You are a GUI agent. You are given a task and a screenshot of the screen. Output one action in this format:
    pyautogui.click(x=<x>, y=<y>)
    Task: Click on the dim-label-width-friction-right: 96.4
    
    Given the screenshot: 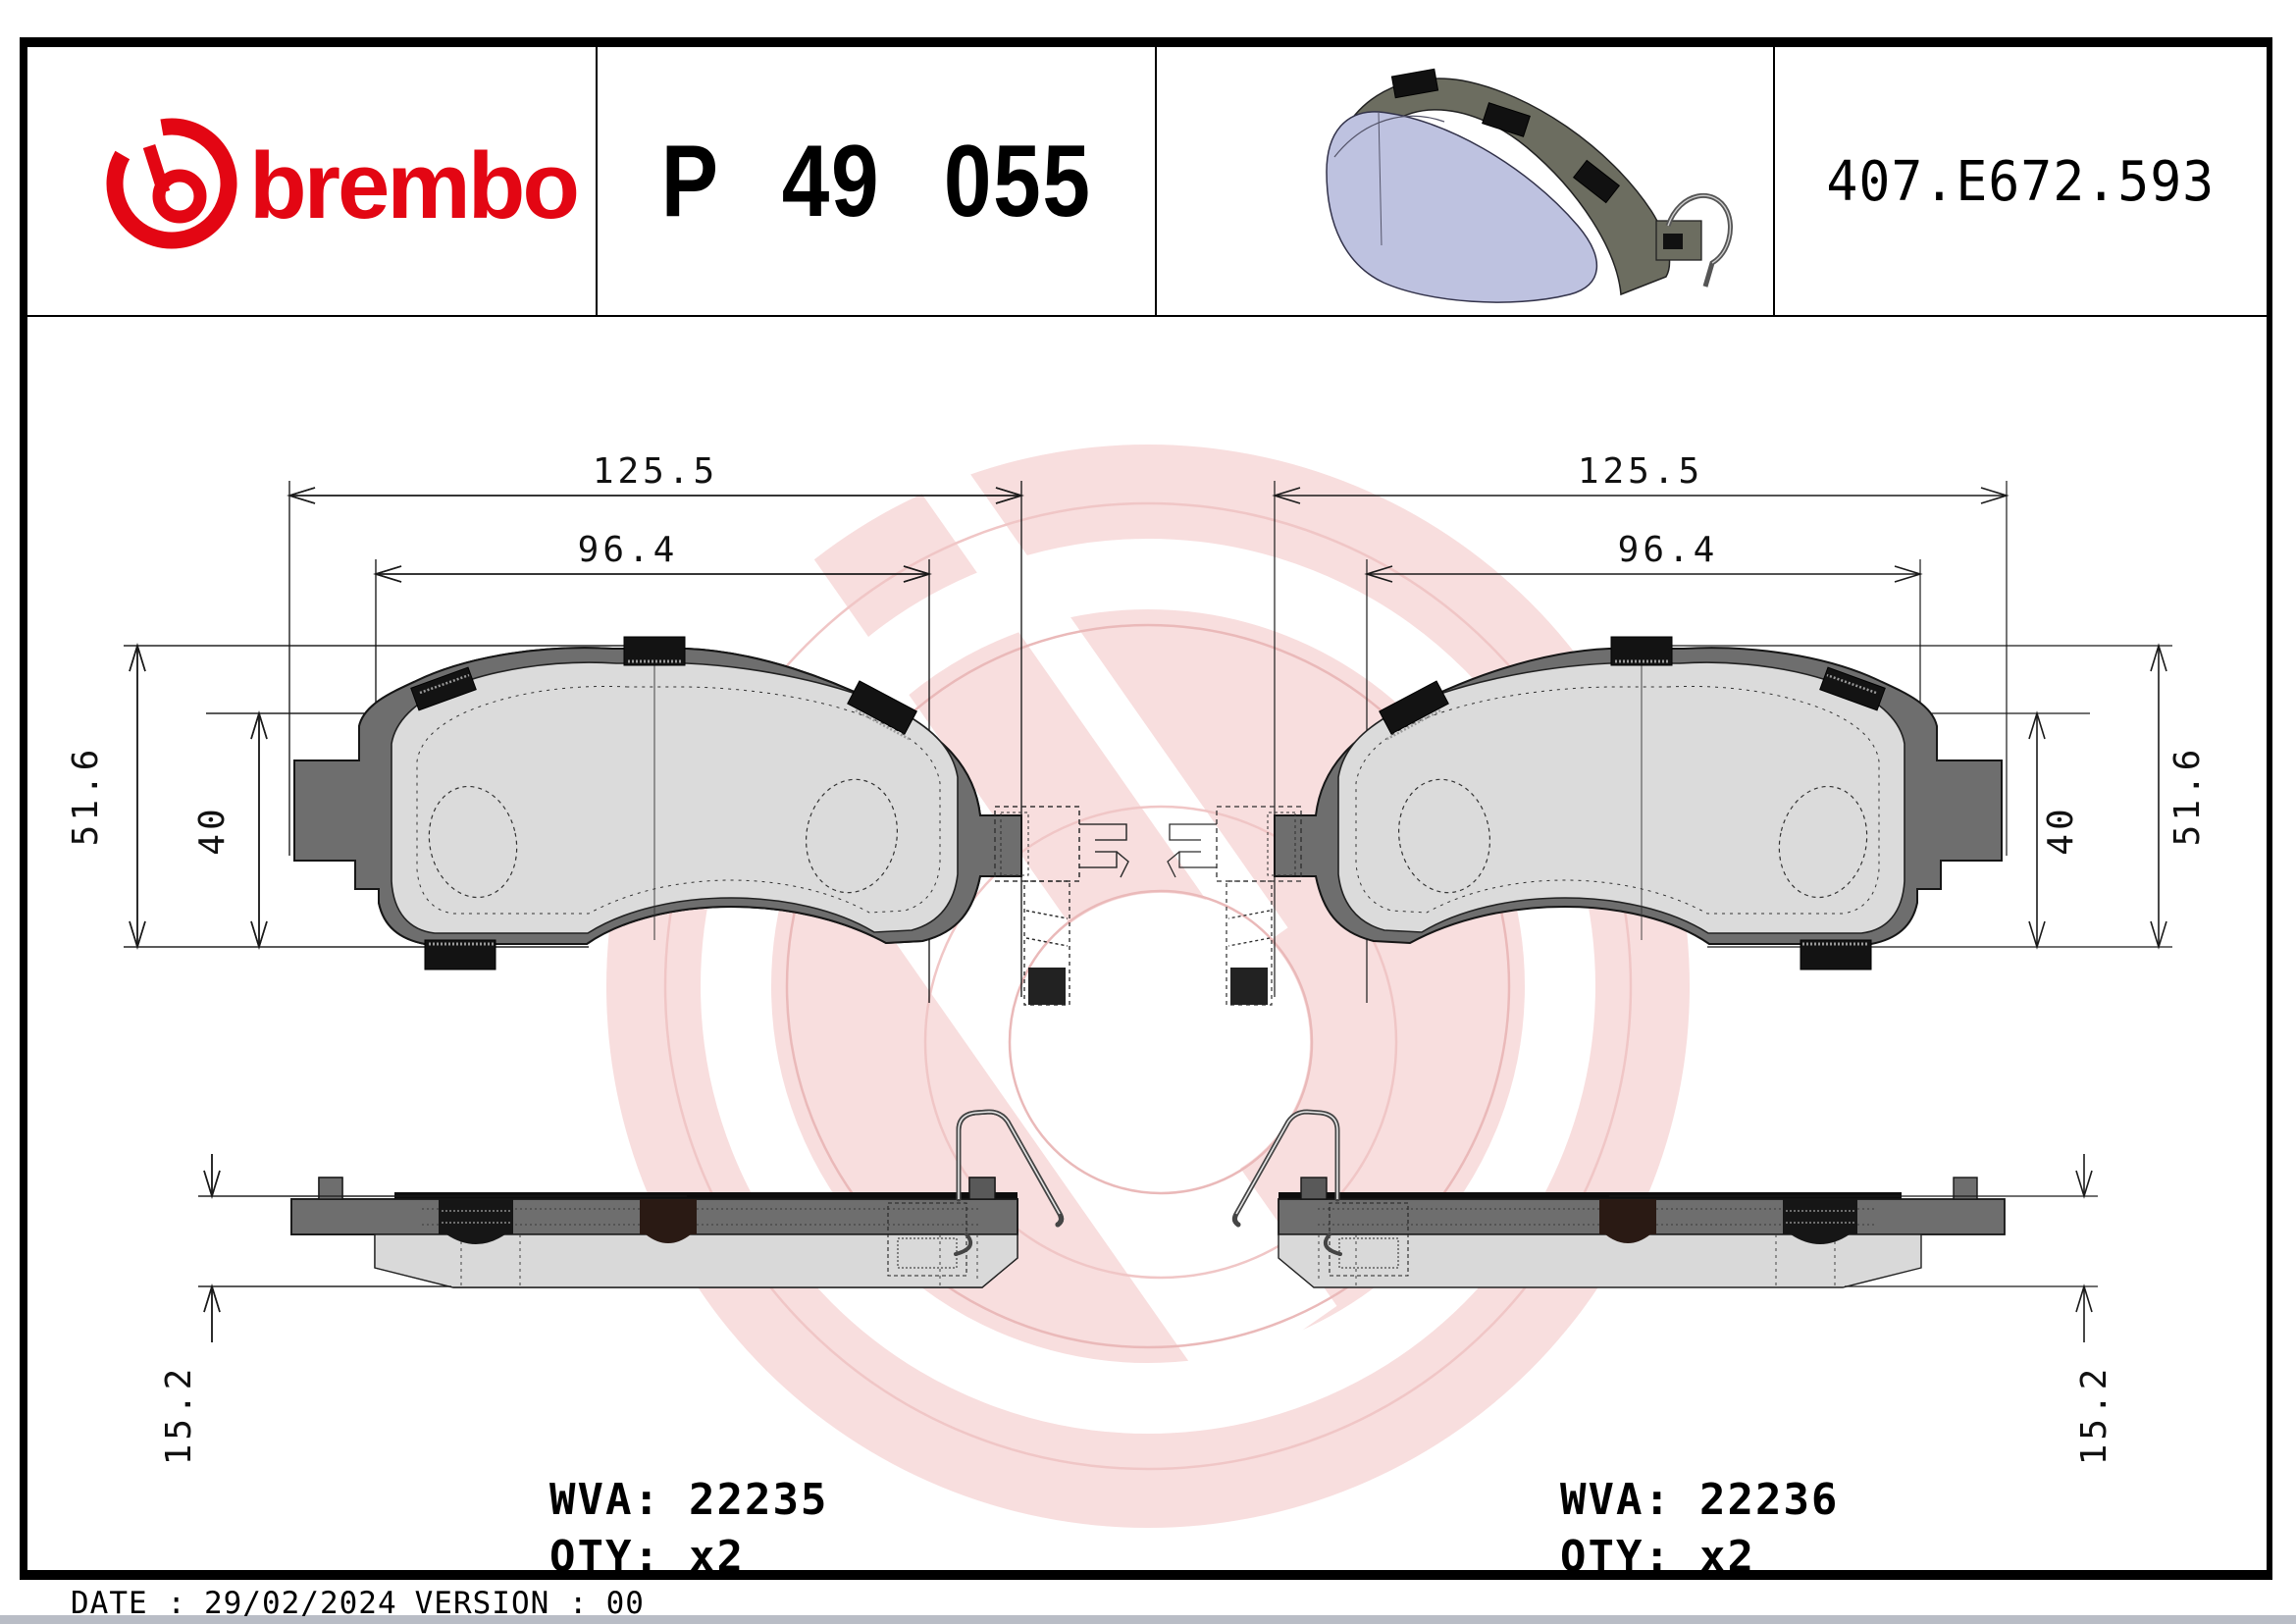 What is the action you would take?
    pyautogui.click(x=1668, y=550)
    